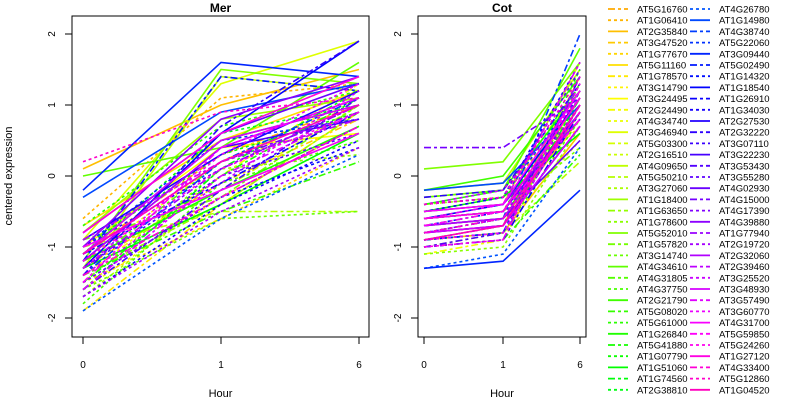  Describe the element at coordinates (220, 229) in the screenshot. I see `series-line-AT5G50210` at that location.